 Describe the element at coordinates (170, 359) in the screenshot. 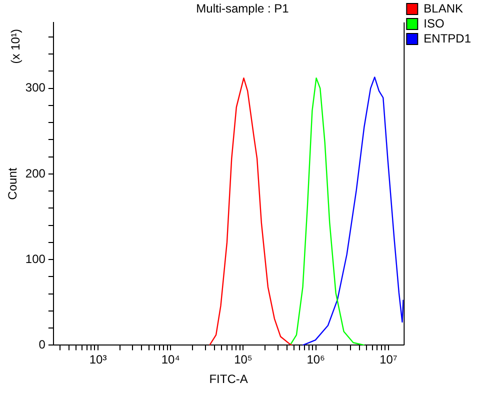

I see `x-tick-label: 10⁴` at that location.